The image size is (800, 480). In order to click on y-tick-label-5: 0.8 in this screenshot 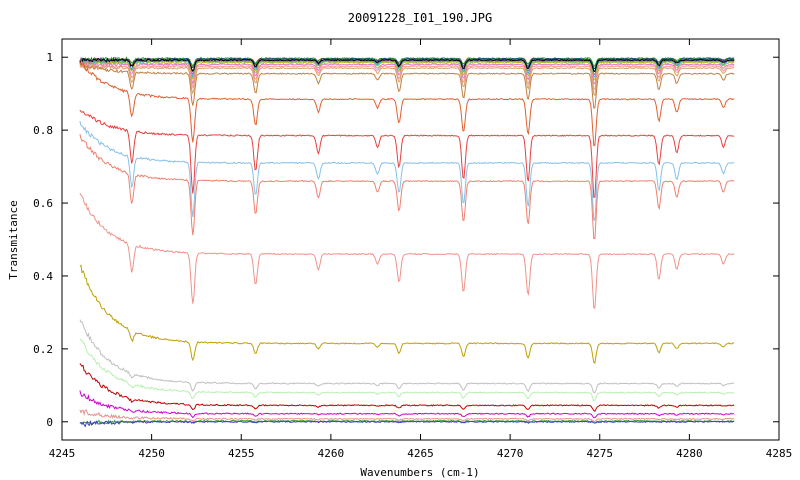, I will do `click(43, 130)`.